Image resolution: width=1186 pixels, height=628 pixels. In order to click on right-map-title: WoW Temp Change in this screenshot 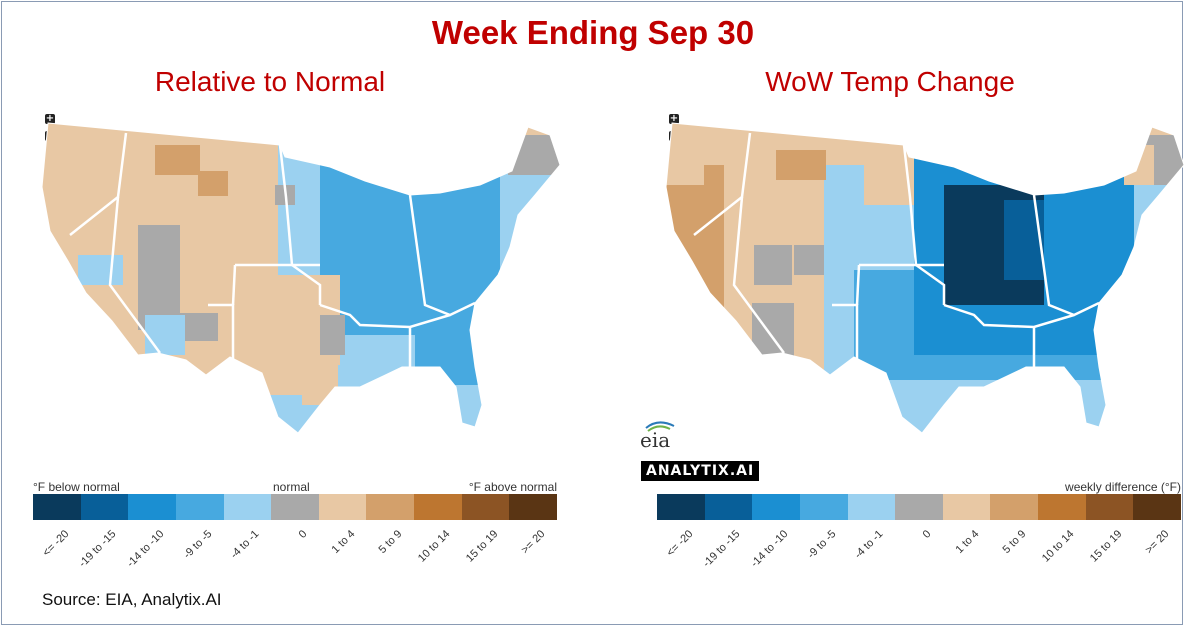, I will do `click(890, 81)`.